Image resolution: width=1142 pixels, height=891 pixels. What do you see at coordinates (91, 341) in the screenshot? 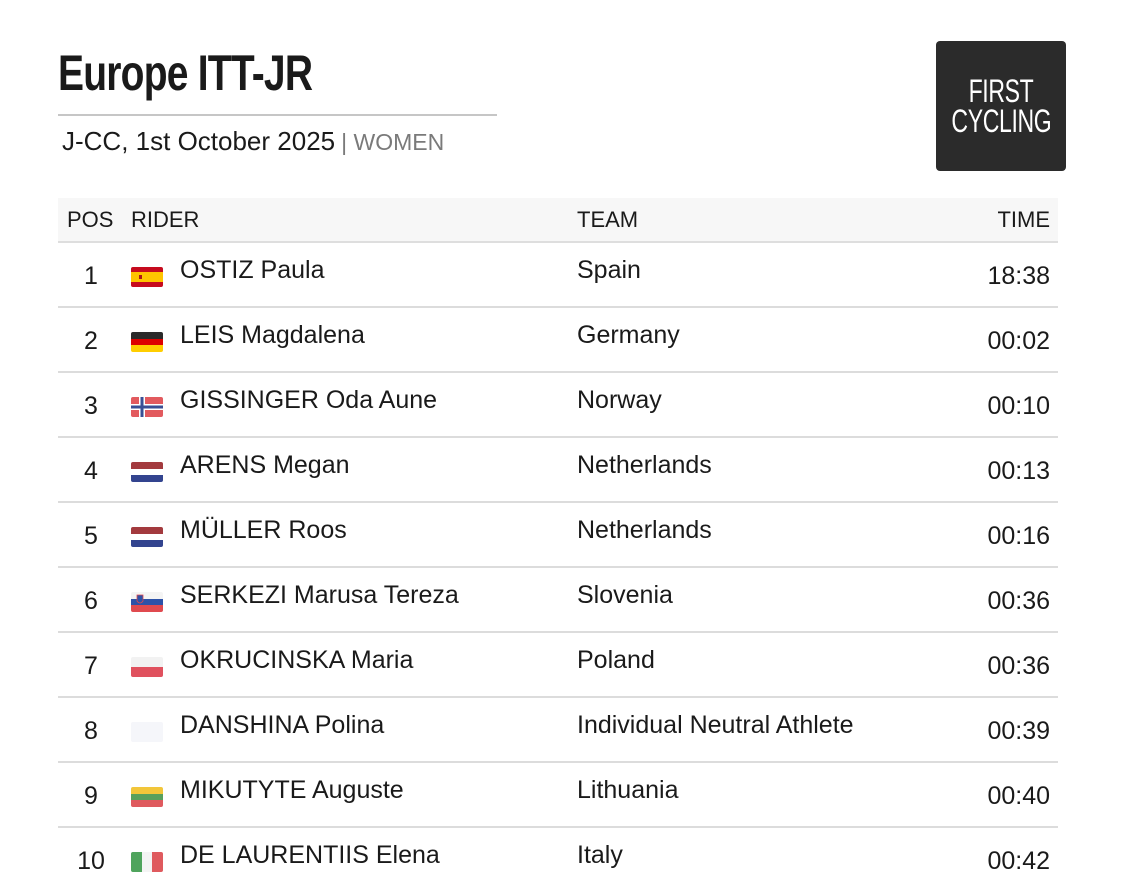
I see `row-position: 2` at bounding box center [91, 341].